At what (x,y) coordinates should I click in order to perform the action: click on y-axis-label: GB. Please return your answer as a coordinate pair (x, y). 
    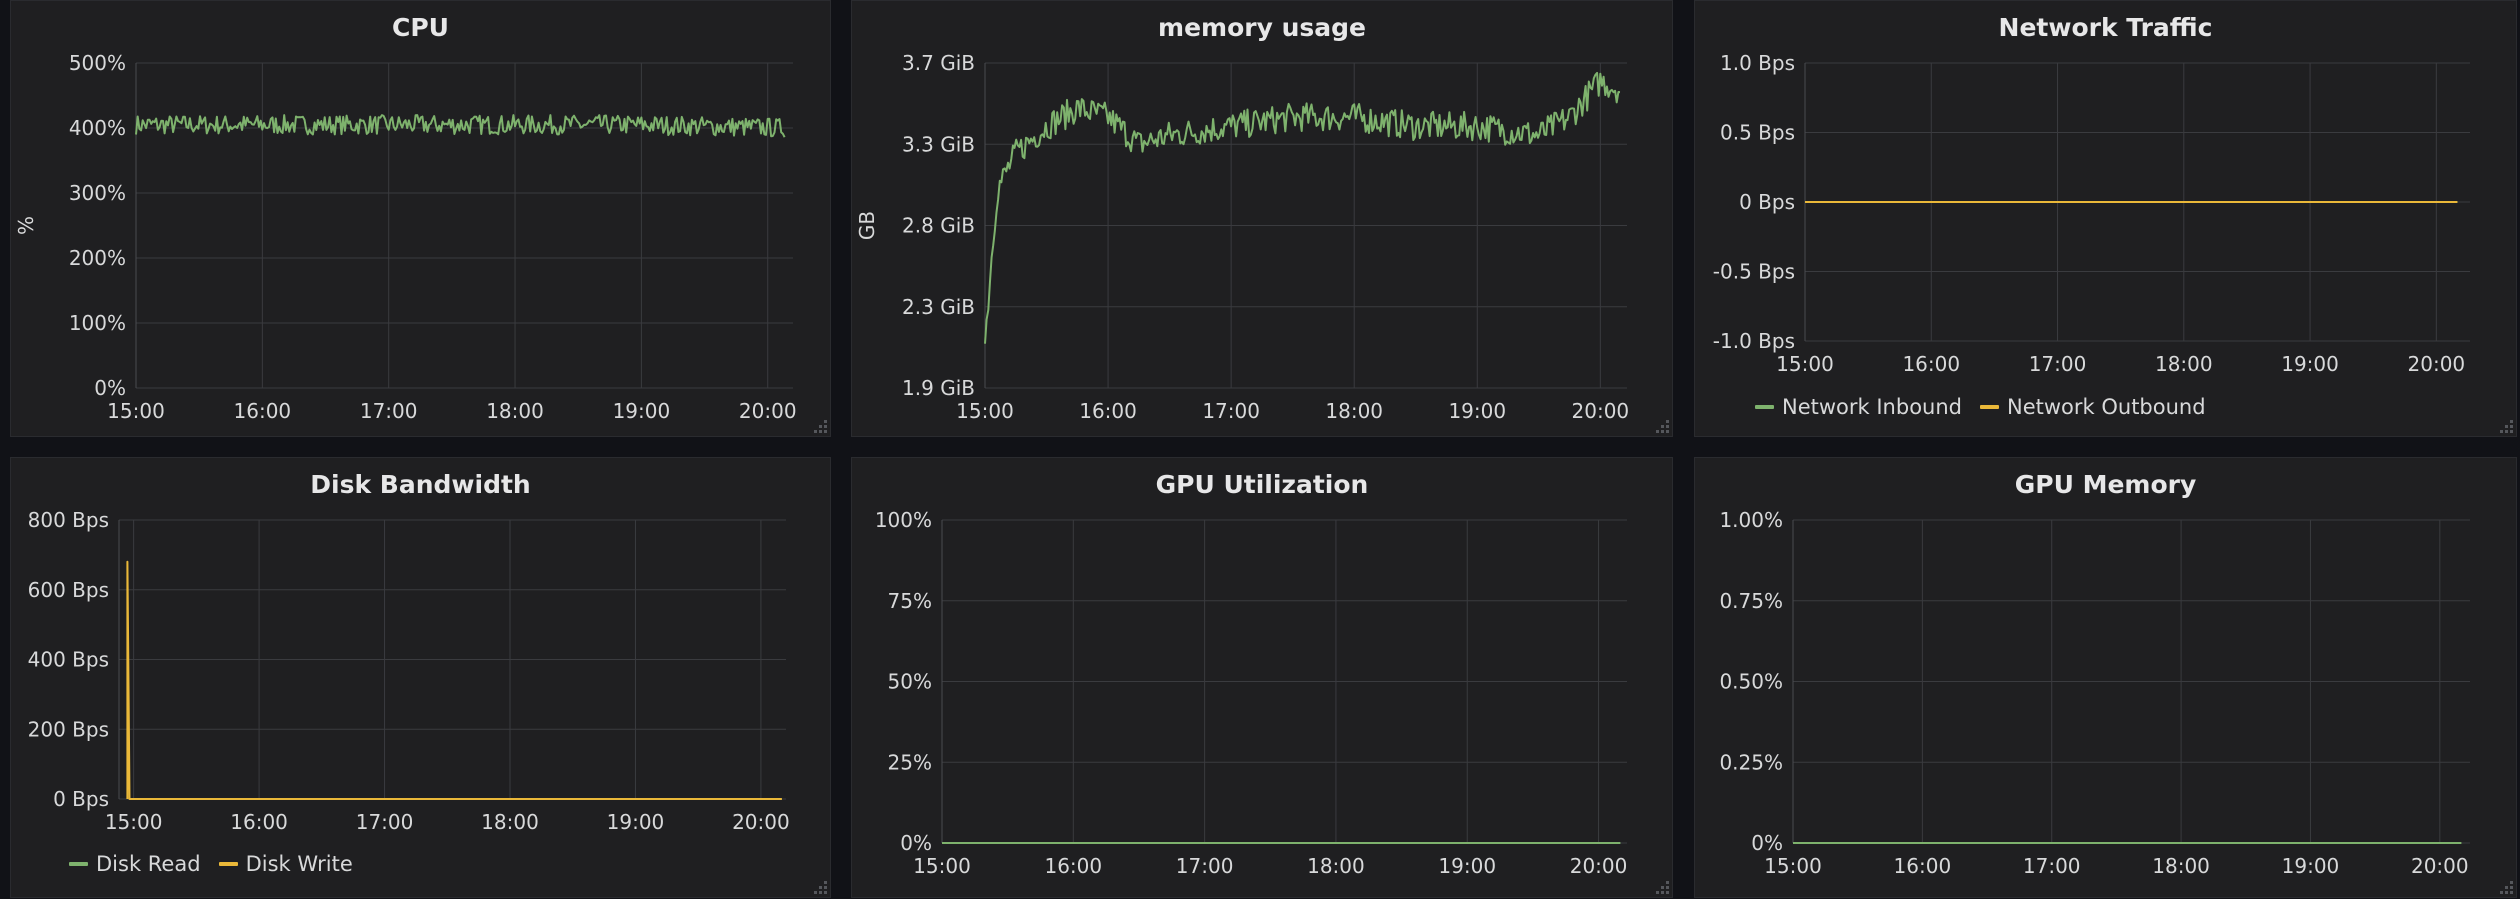
    Looking at the image, I should click on (867, 225).